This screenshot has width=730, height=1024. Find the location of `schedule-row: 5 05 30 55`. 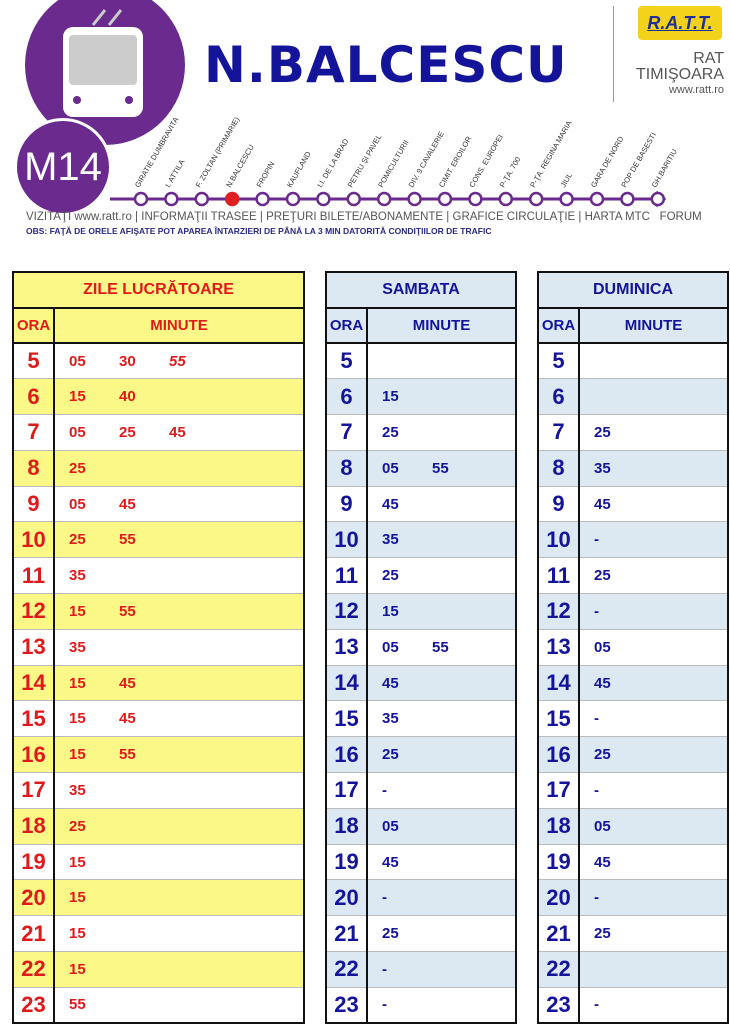

schedule-row: 5 05 30 55 is located at coordinates (158, 361).